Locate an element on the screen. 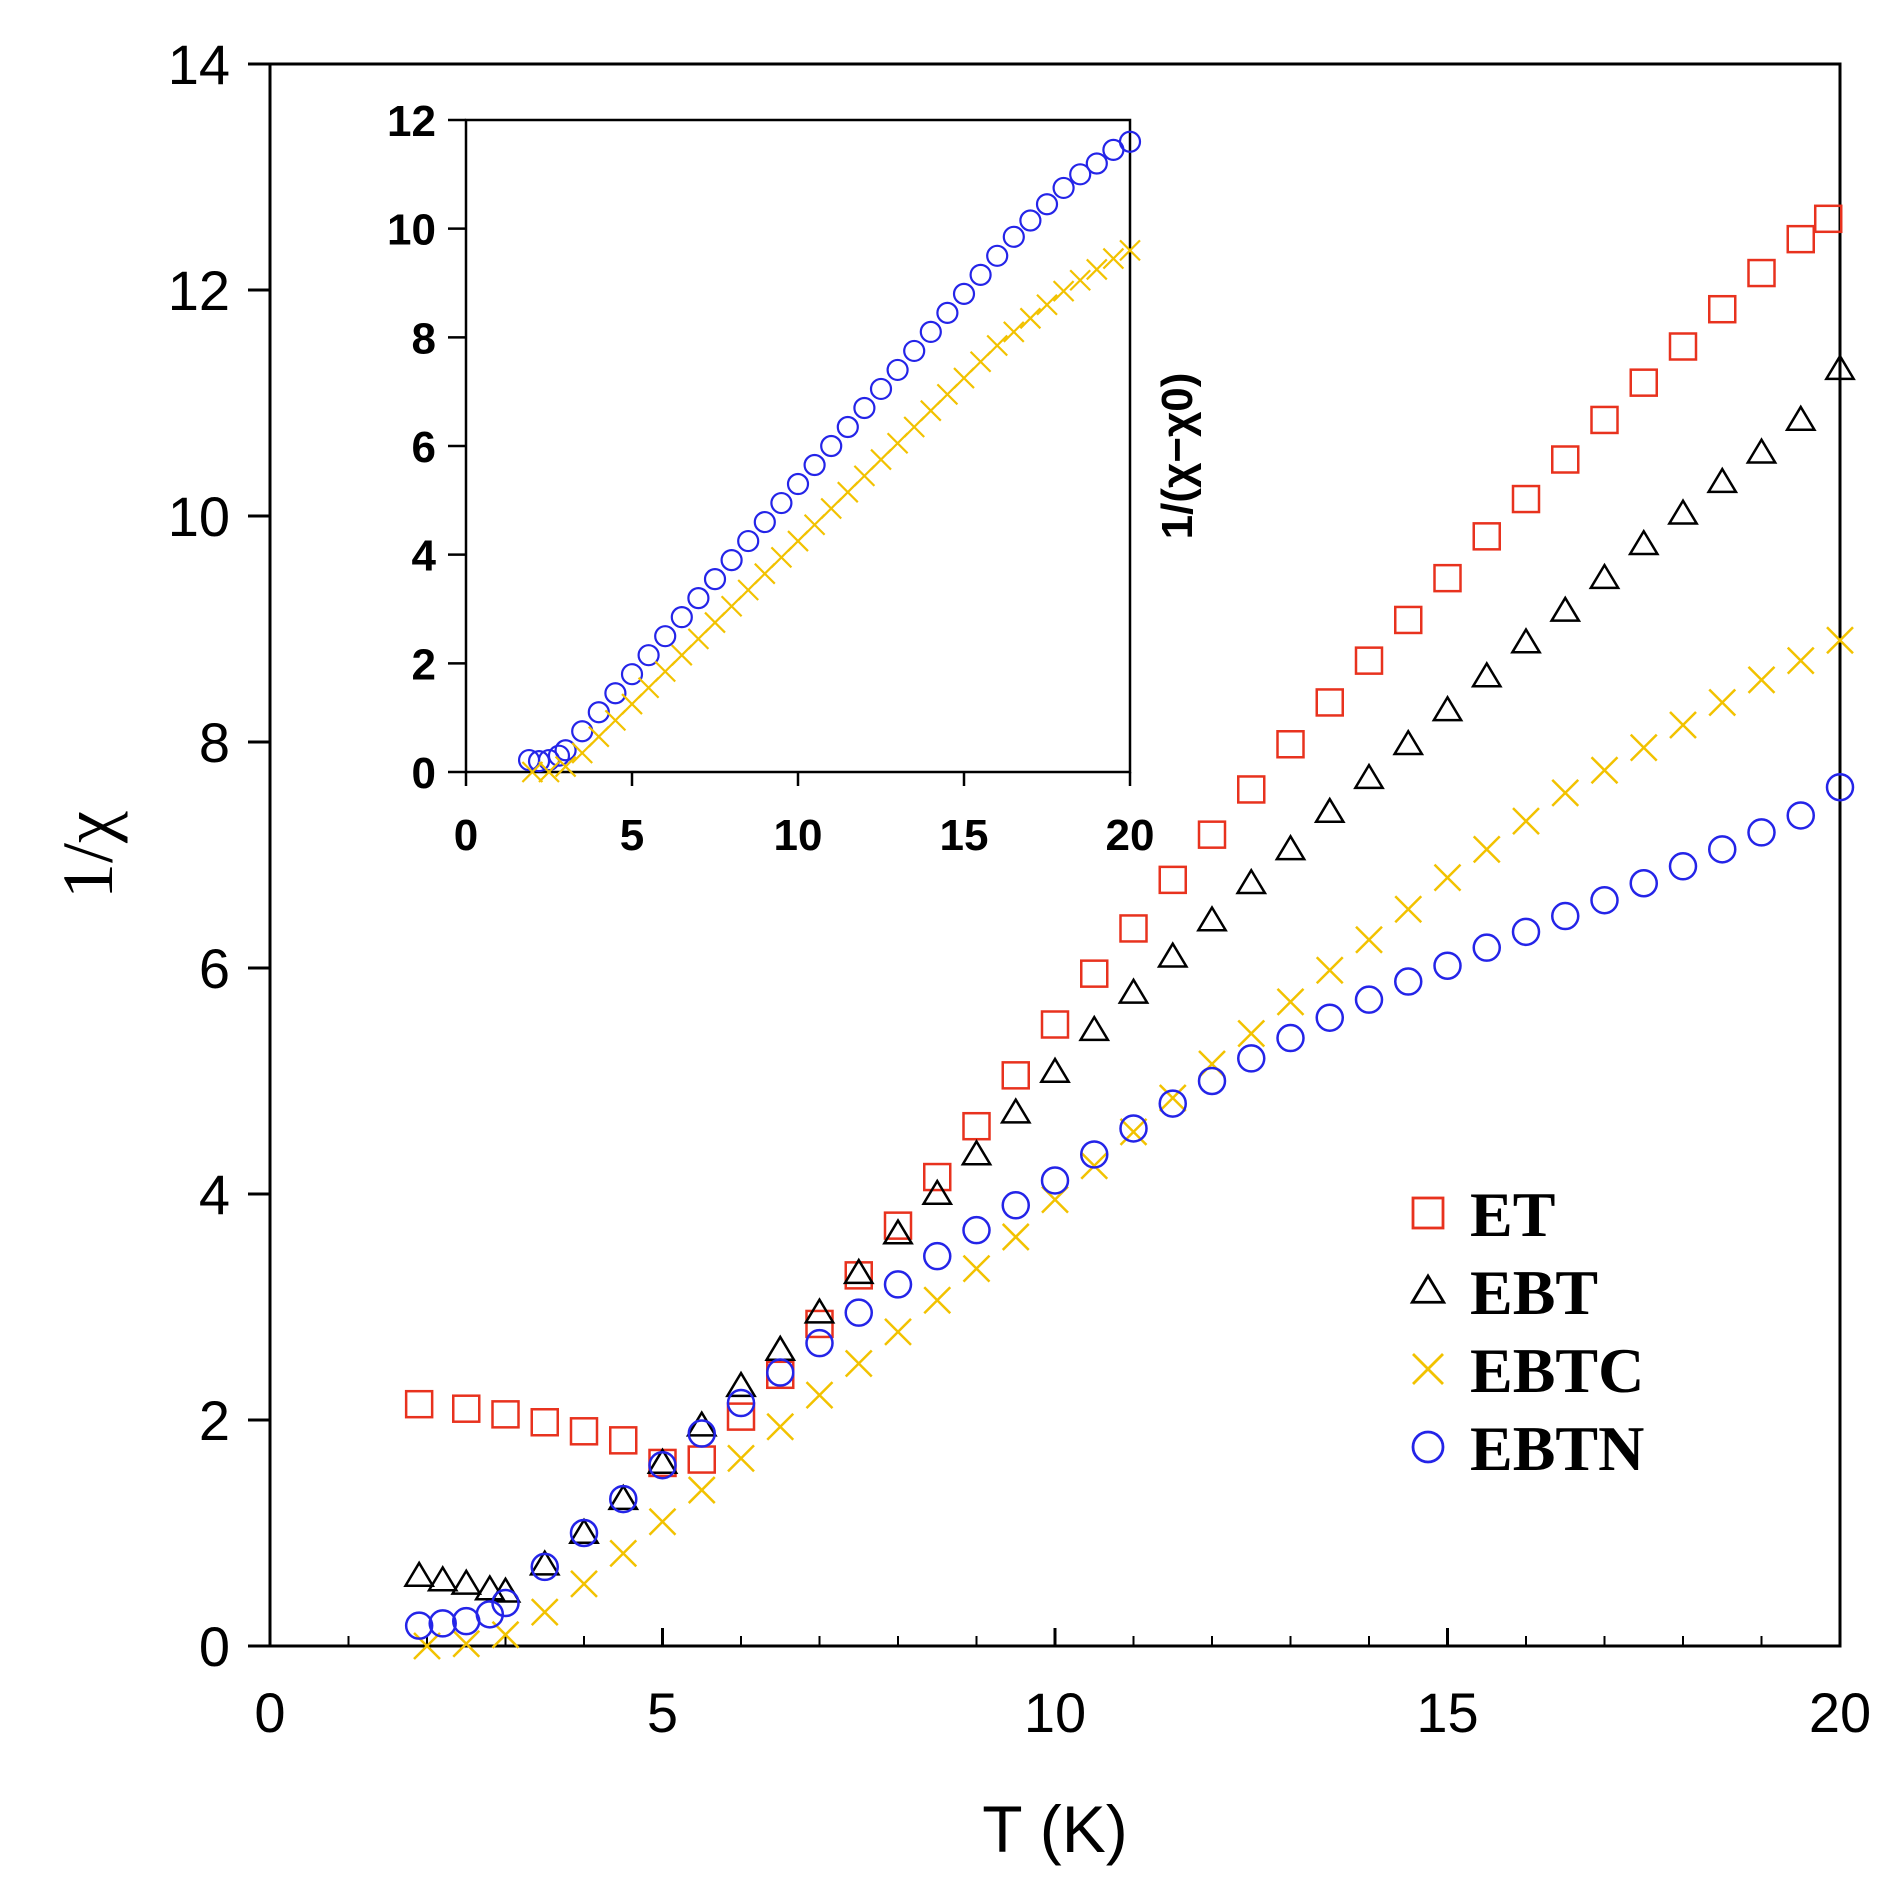 Image resolution: width=1899 pixels, height=1889 pixels. y-tick-label: 6 is located at coordinates (214, 968).